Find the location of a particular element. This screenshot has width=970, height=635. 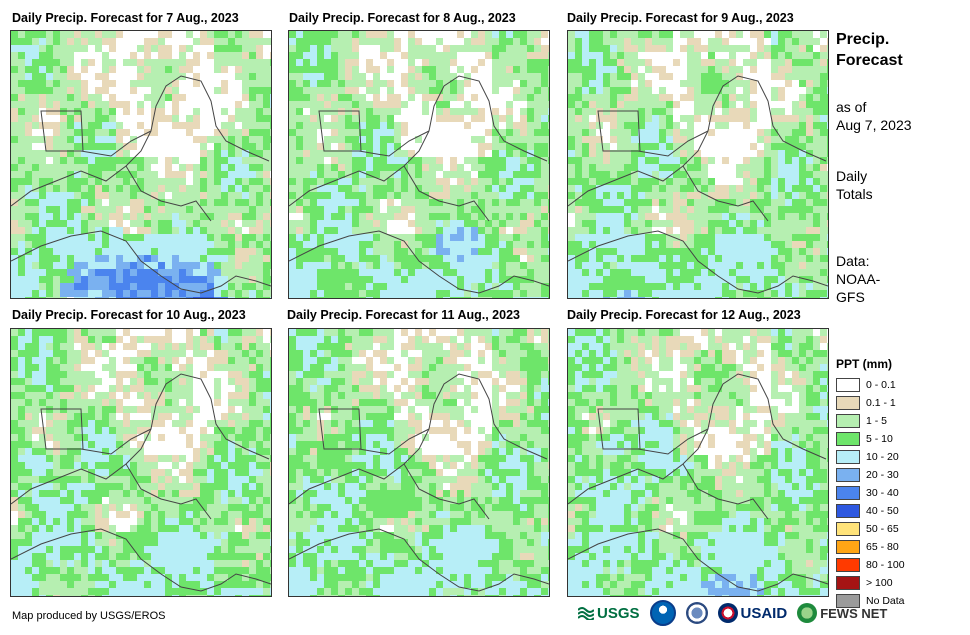

legend-label: 65 - 80 is located at coordinates (882, 547).